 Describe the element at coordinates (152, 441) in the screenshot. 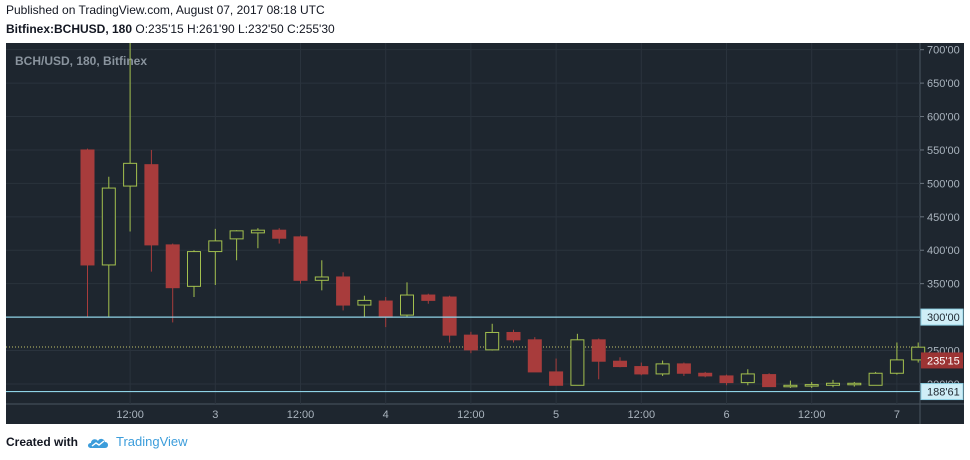

I see `tradingview-brand: TradingView` at that location.